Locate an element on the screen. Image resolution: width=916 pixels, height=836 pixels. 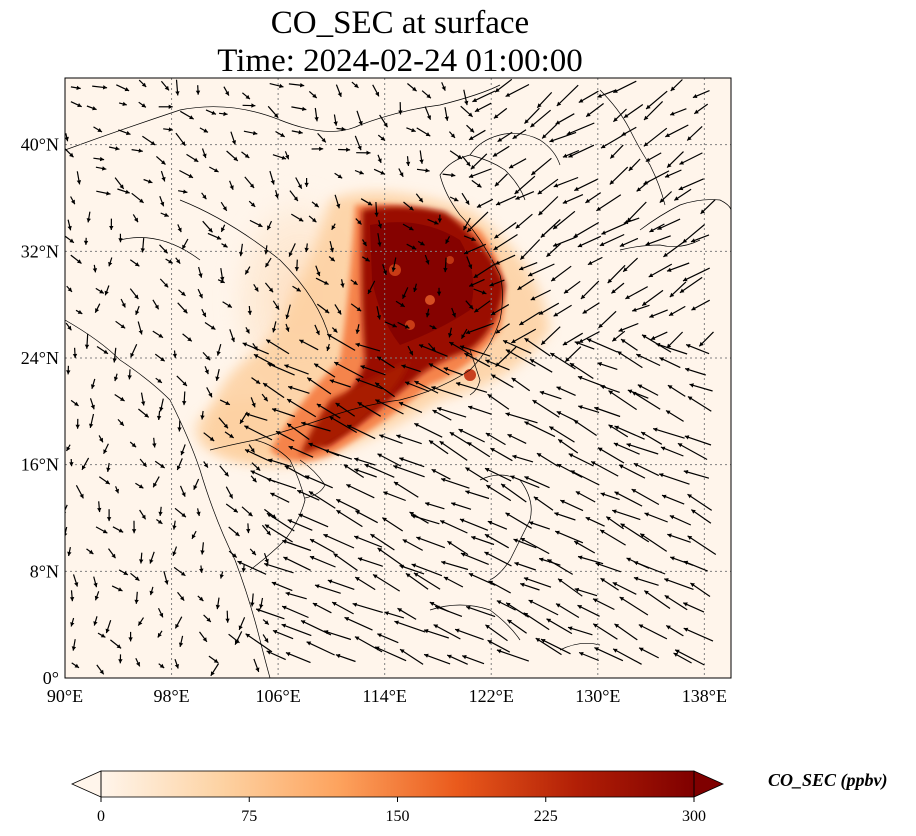
colorbar-label: CO_SEC (ppbv) is located at coordinates (828, 780).